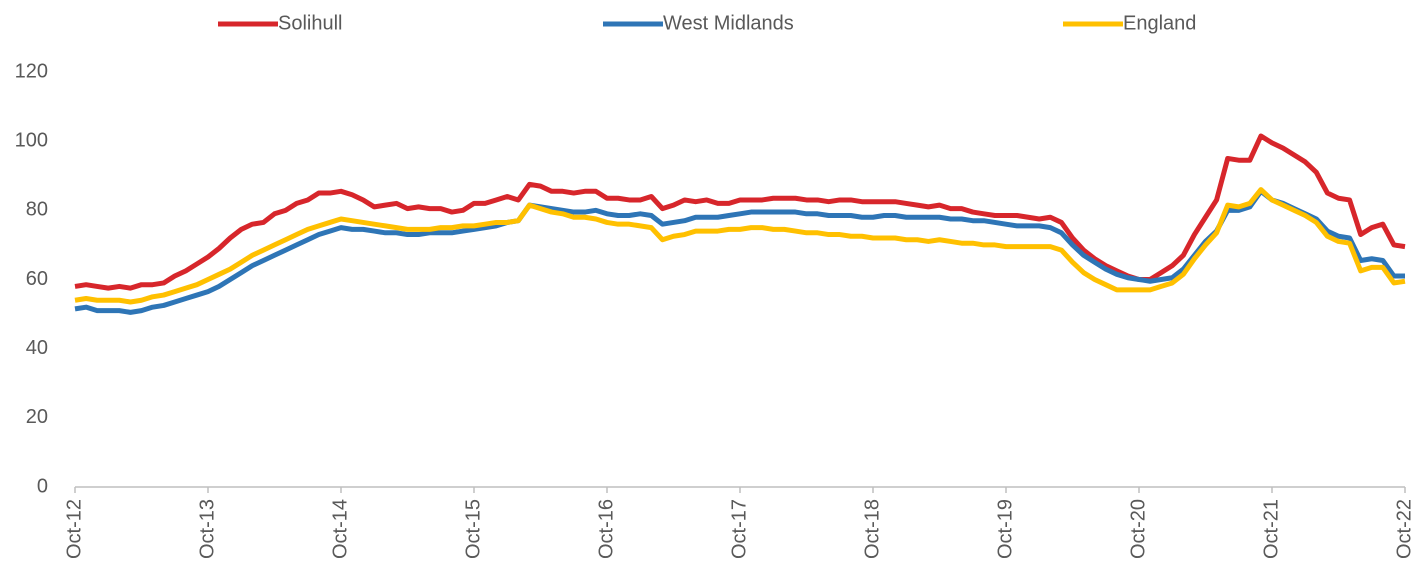 The image size is (1421, 581). I want to click on y-tick-label: 120, so click(31, 71).